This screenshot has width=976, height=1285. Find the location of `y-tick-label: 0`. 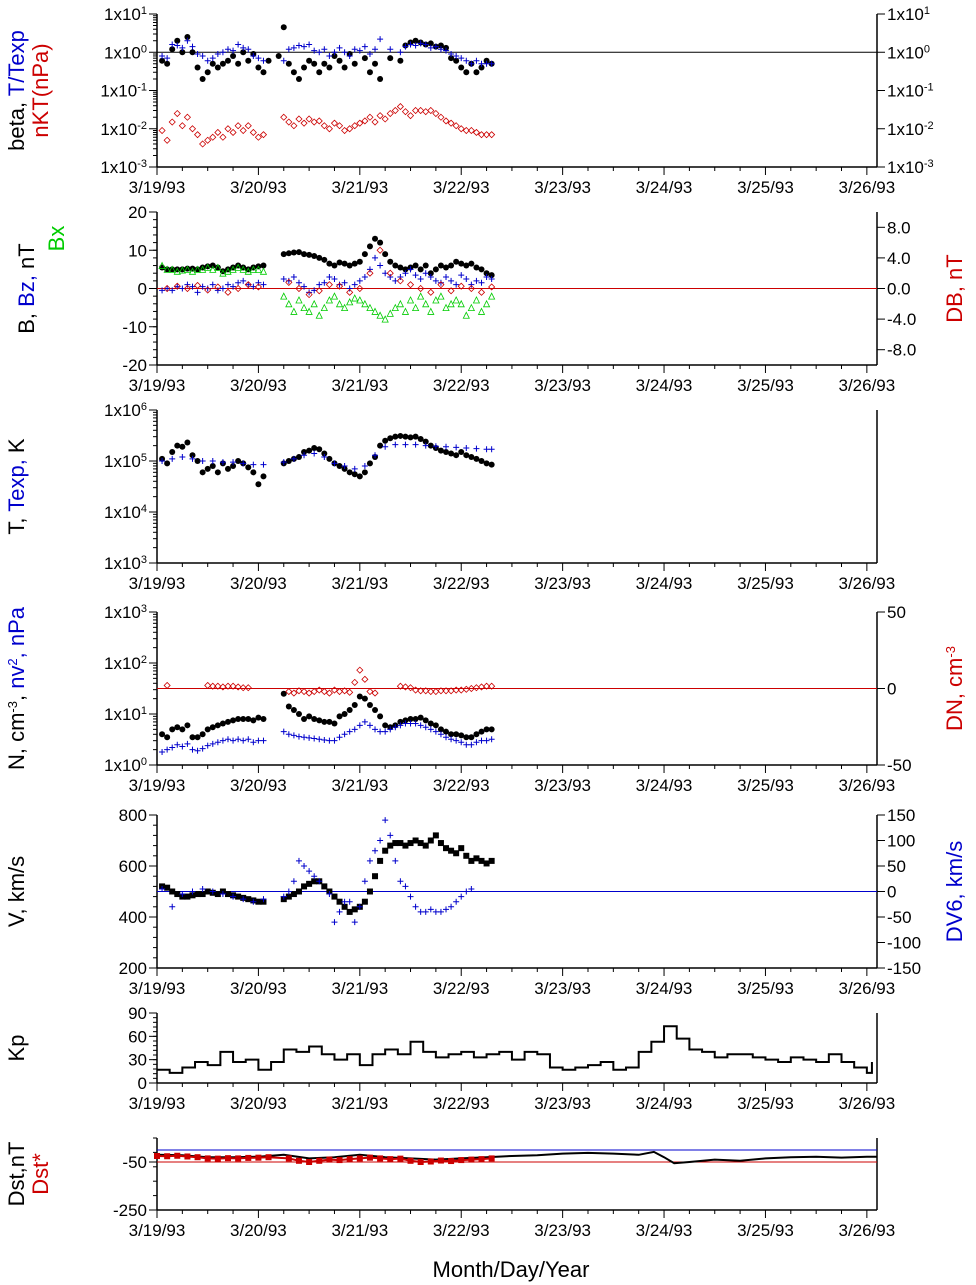

y-tick-label: 0 is located at coordinates (142, 289).